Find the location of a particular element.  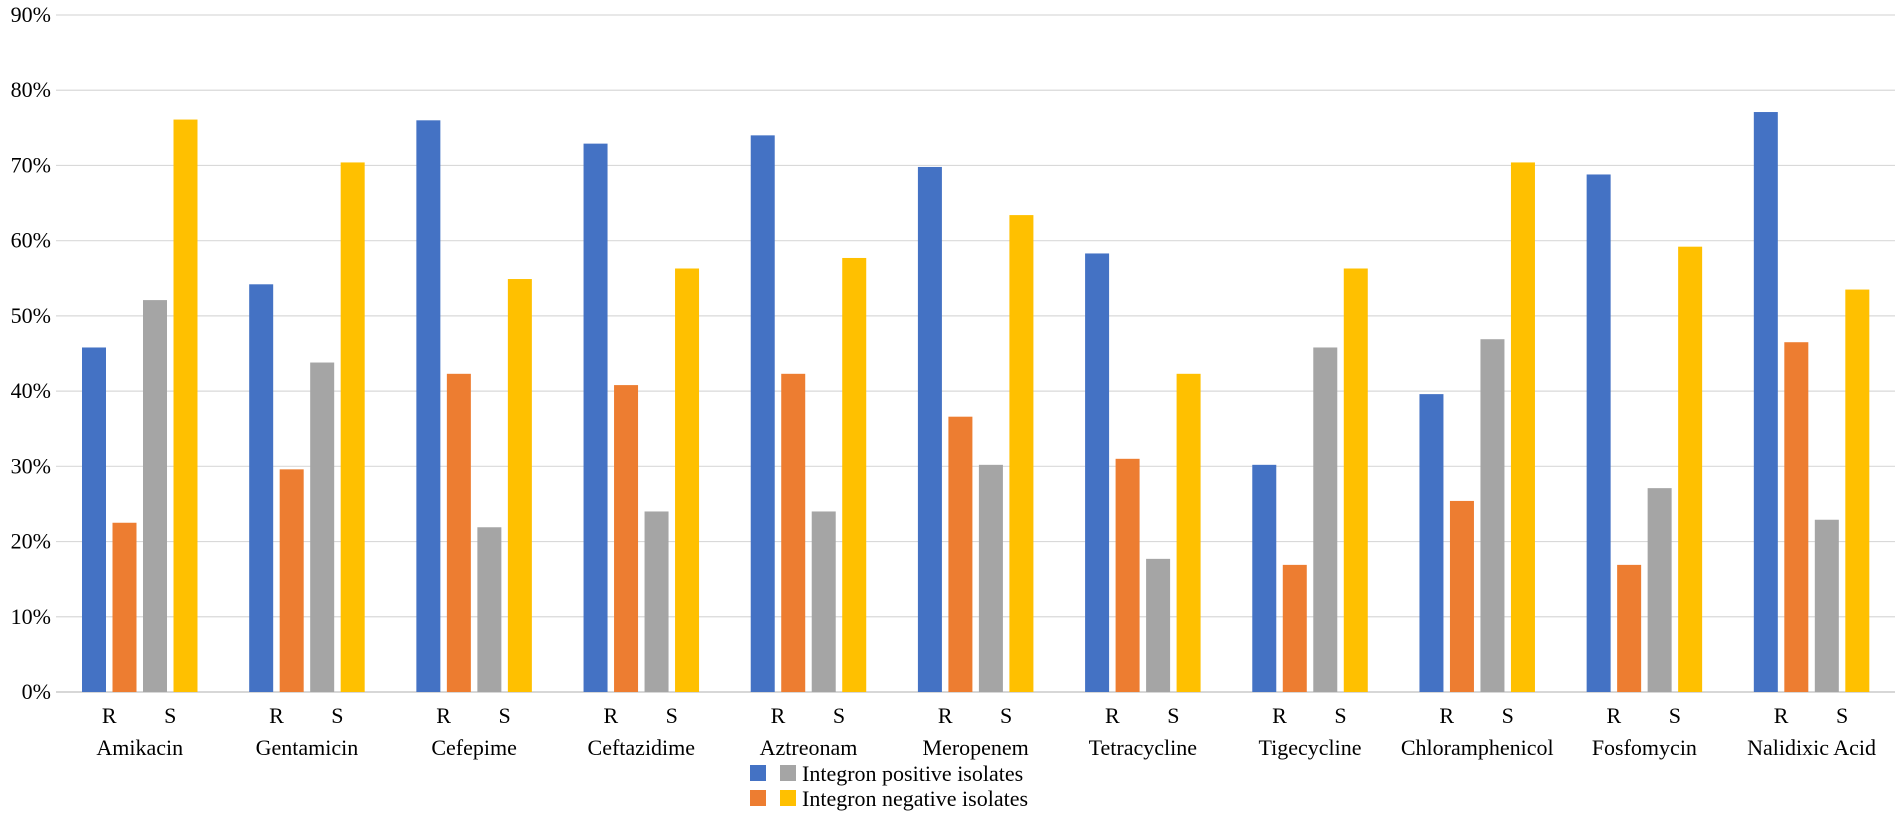

y-tick-label: 50% is located at coordinates (31, 315).